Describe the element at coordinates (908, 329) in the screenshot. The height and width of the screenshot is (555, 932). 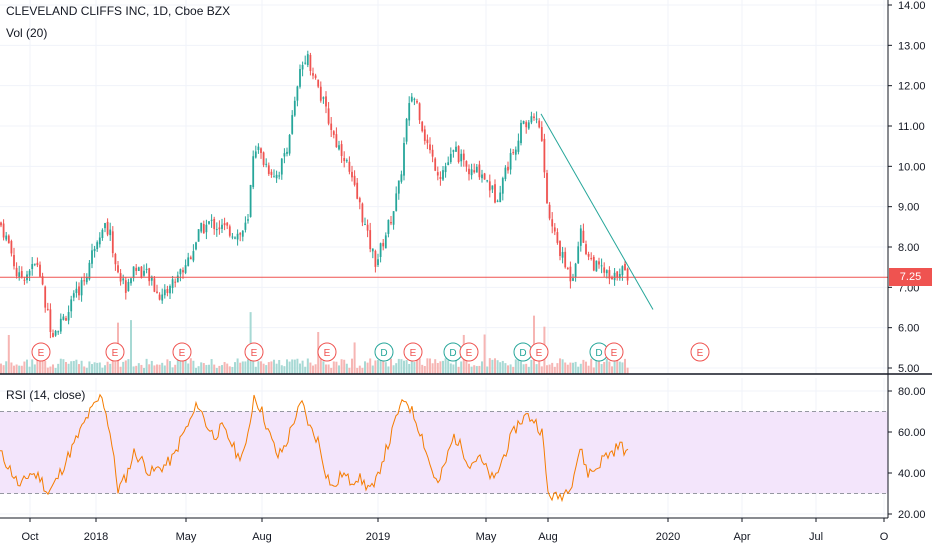
I see `price-tick-label: 6.00` at that location.